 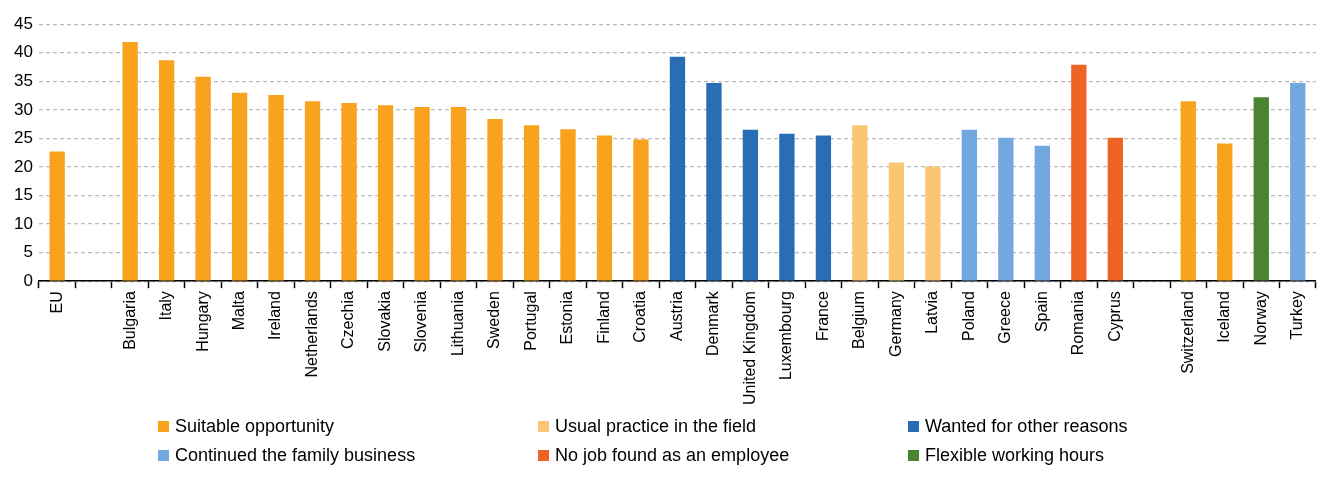 I want to click on x-tick-label: Sweden, so click(x=494, y=320).